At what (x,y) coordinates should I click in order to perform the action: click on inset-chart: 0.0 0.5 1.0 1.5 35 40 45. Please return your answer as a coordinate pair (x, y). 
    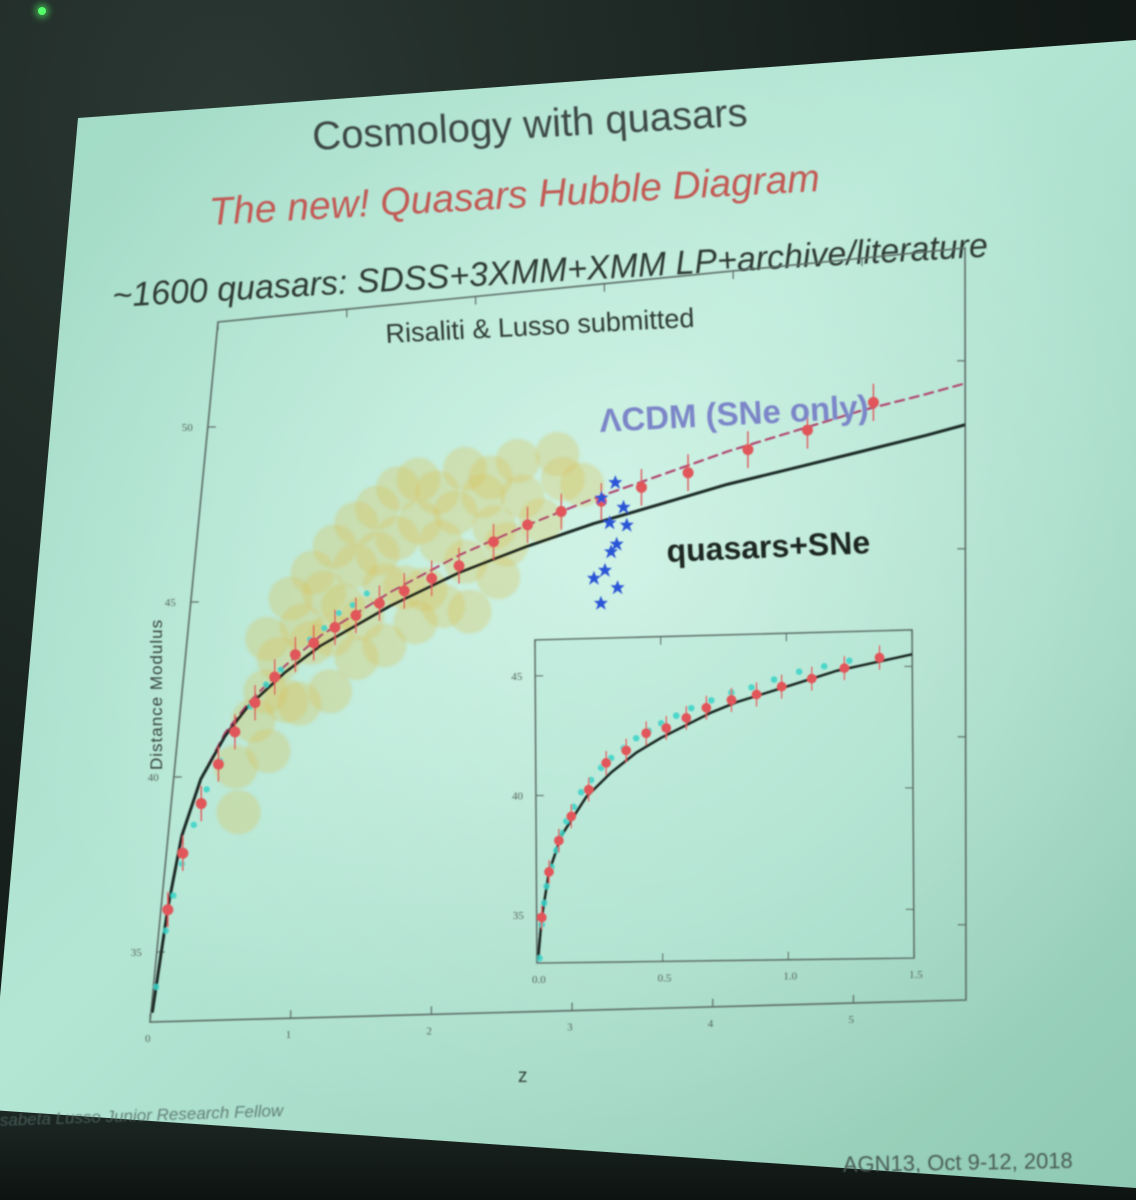
    Looking at the image, I should click on (717, 807).